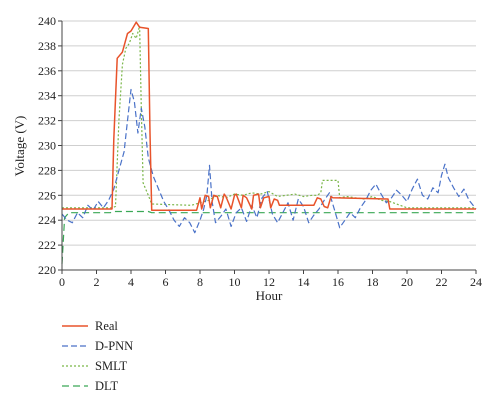  Describe the element at coordinates (47, 270) in the screenshot. I see `y-tick-label: 220` at that location.